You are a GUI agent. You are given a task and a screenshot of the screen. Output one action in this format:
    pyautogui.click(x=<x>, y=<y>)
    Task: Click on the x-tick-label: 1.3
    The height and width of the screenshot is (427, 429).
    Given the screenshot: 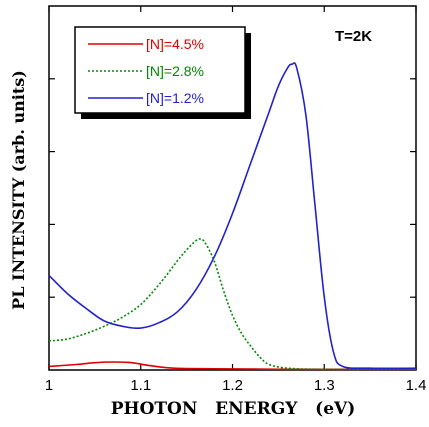 What is the action you would take?
    pyautogui.click(x=324, y=385)
    